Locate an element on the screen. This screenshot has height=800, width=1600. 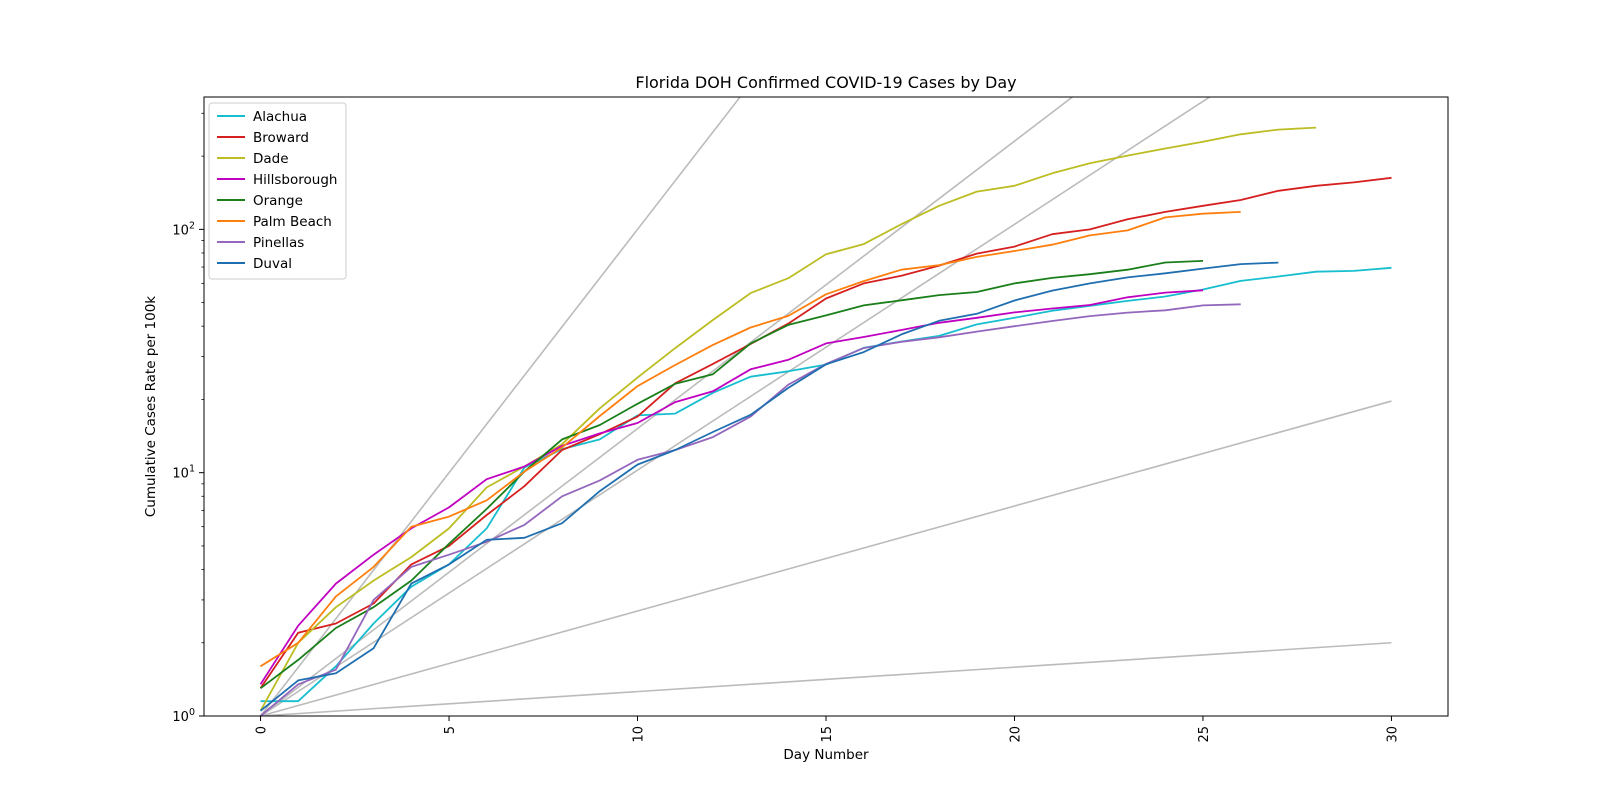
legend-entry-broward: Broward is located at coordinates (281, 138).